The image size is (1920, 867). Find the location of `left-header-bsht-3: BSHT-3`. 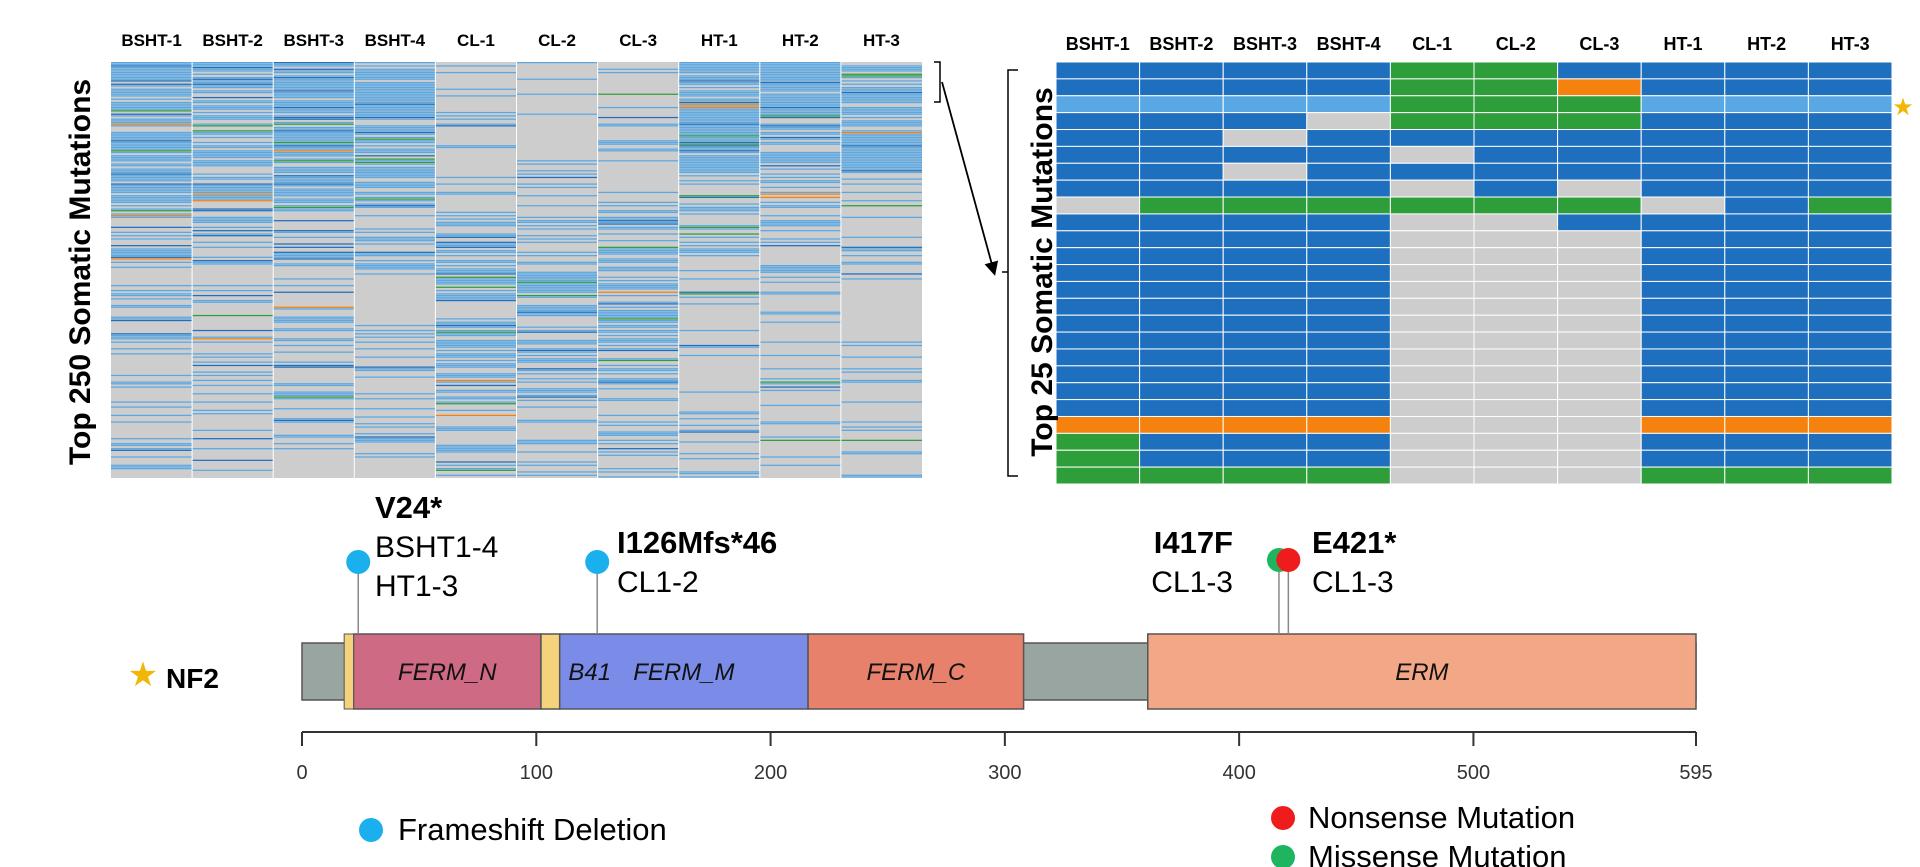

left-header-bsht-3: BSHT-3 is located at coordinates (314, 40).